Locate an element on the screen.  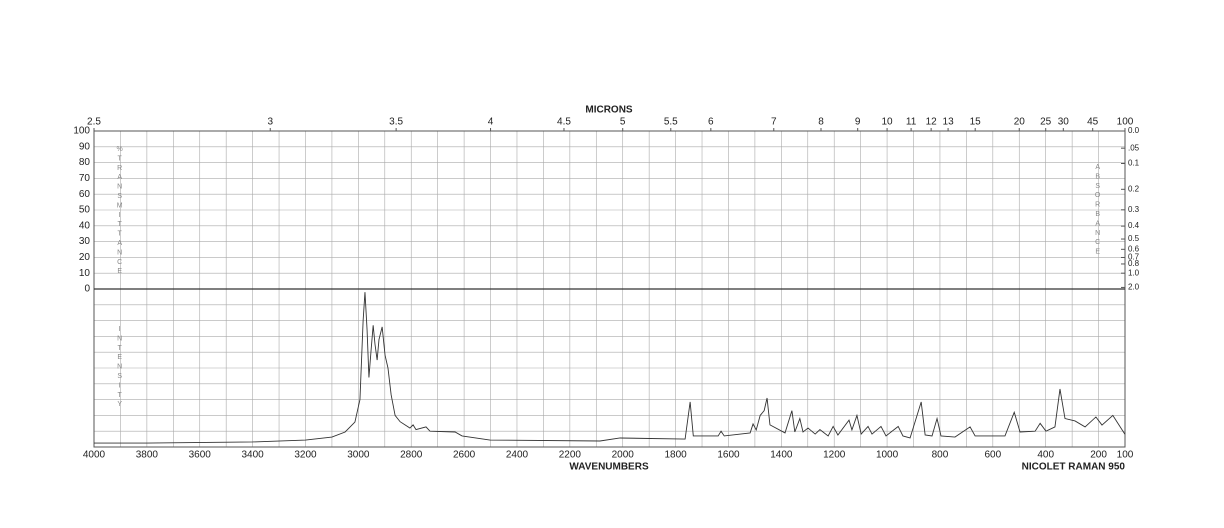
y2-tick-label: 0.6 is located at coordinates (1134, 248).